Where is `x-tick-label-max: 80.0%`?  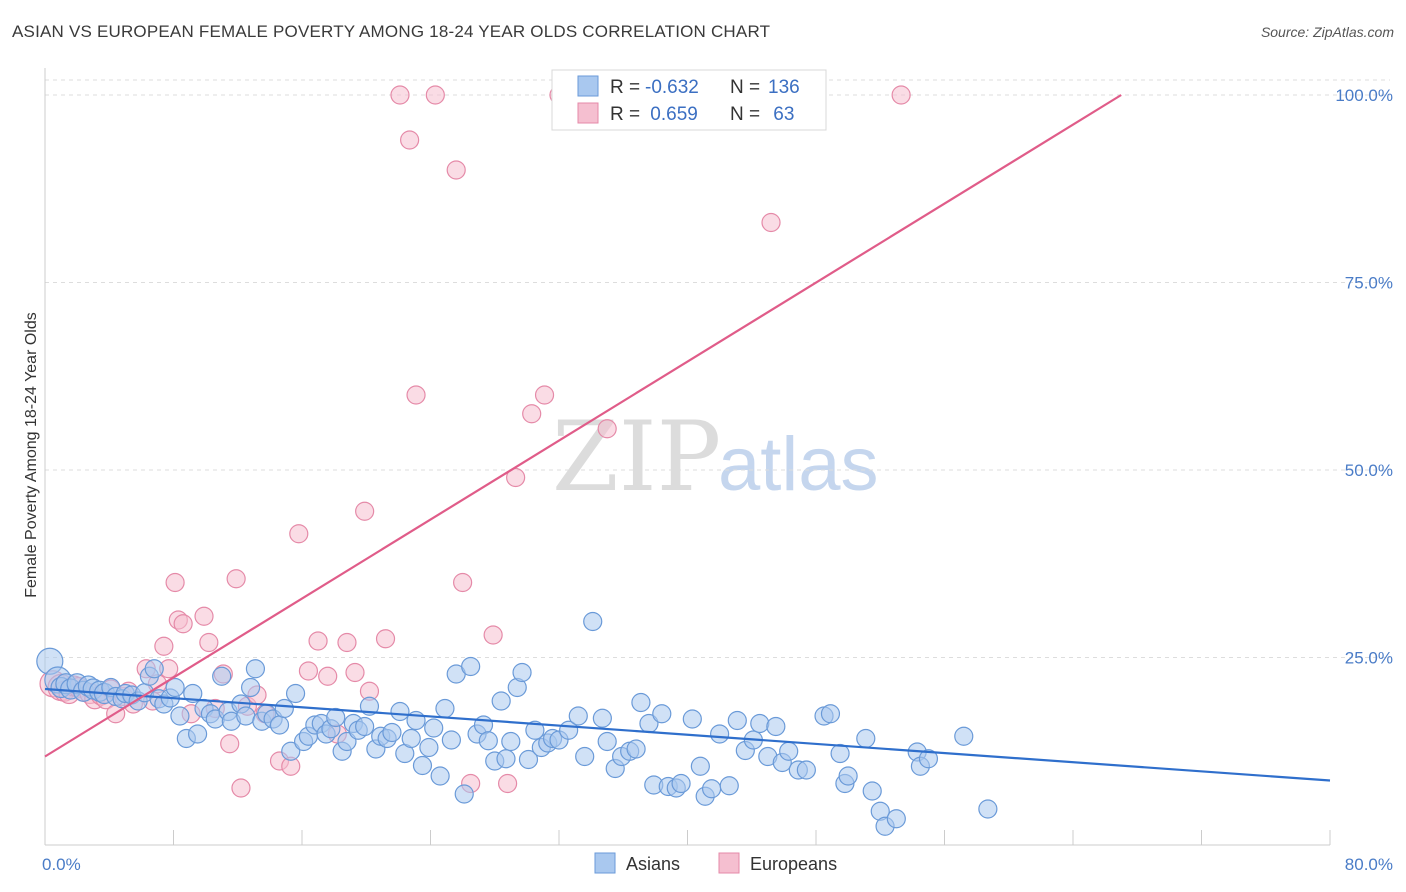 x-tick-label-max: 80.0% is located at coordinates (1369, 864).